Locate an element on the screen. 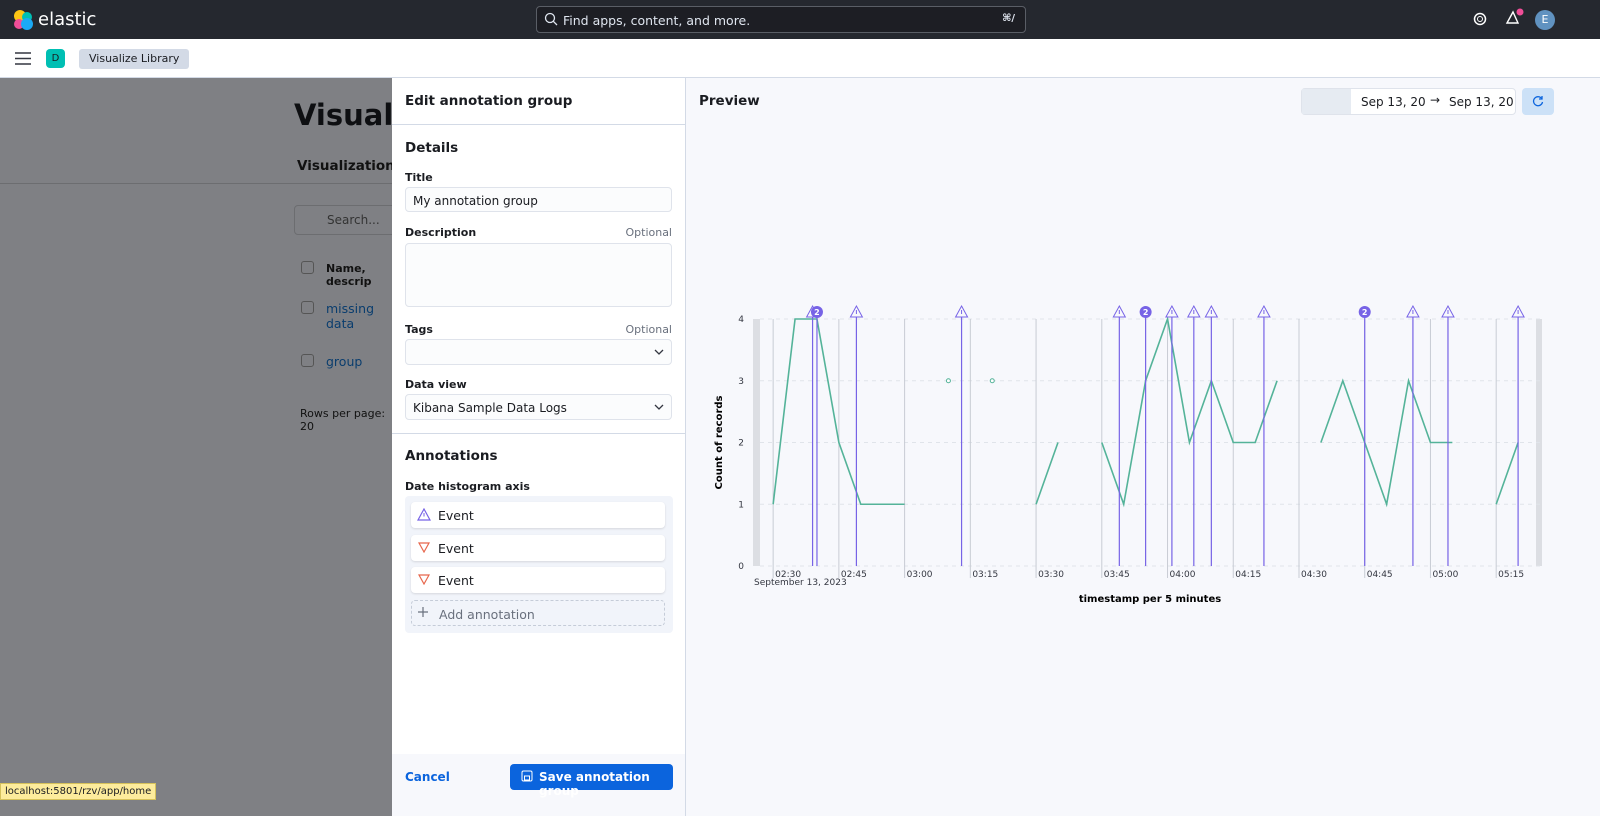 Image resolution: width=1600 pixels, height=816 pixels. space-badge: D is located at coordinates (55, 58).